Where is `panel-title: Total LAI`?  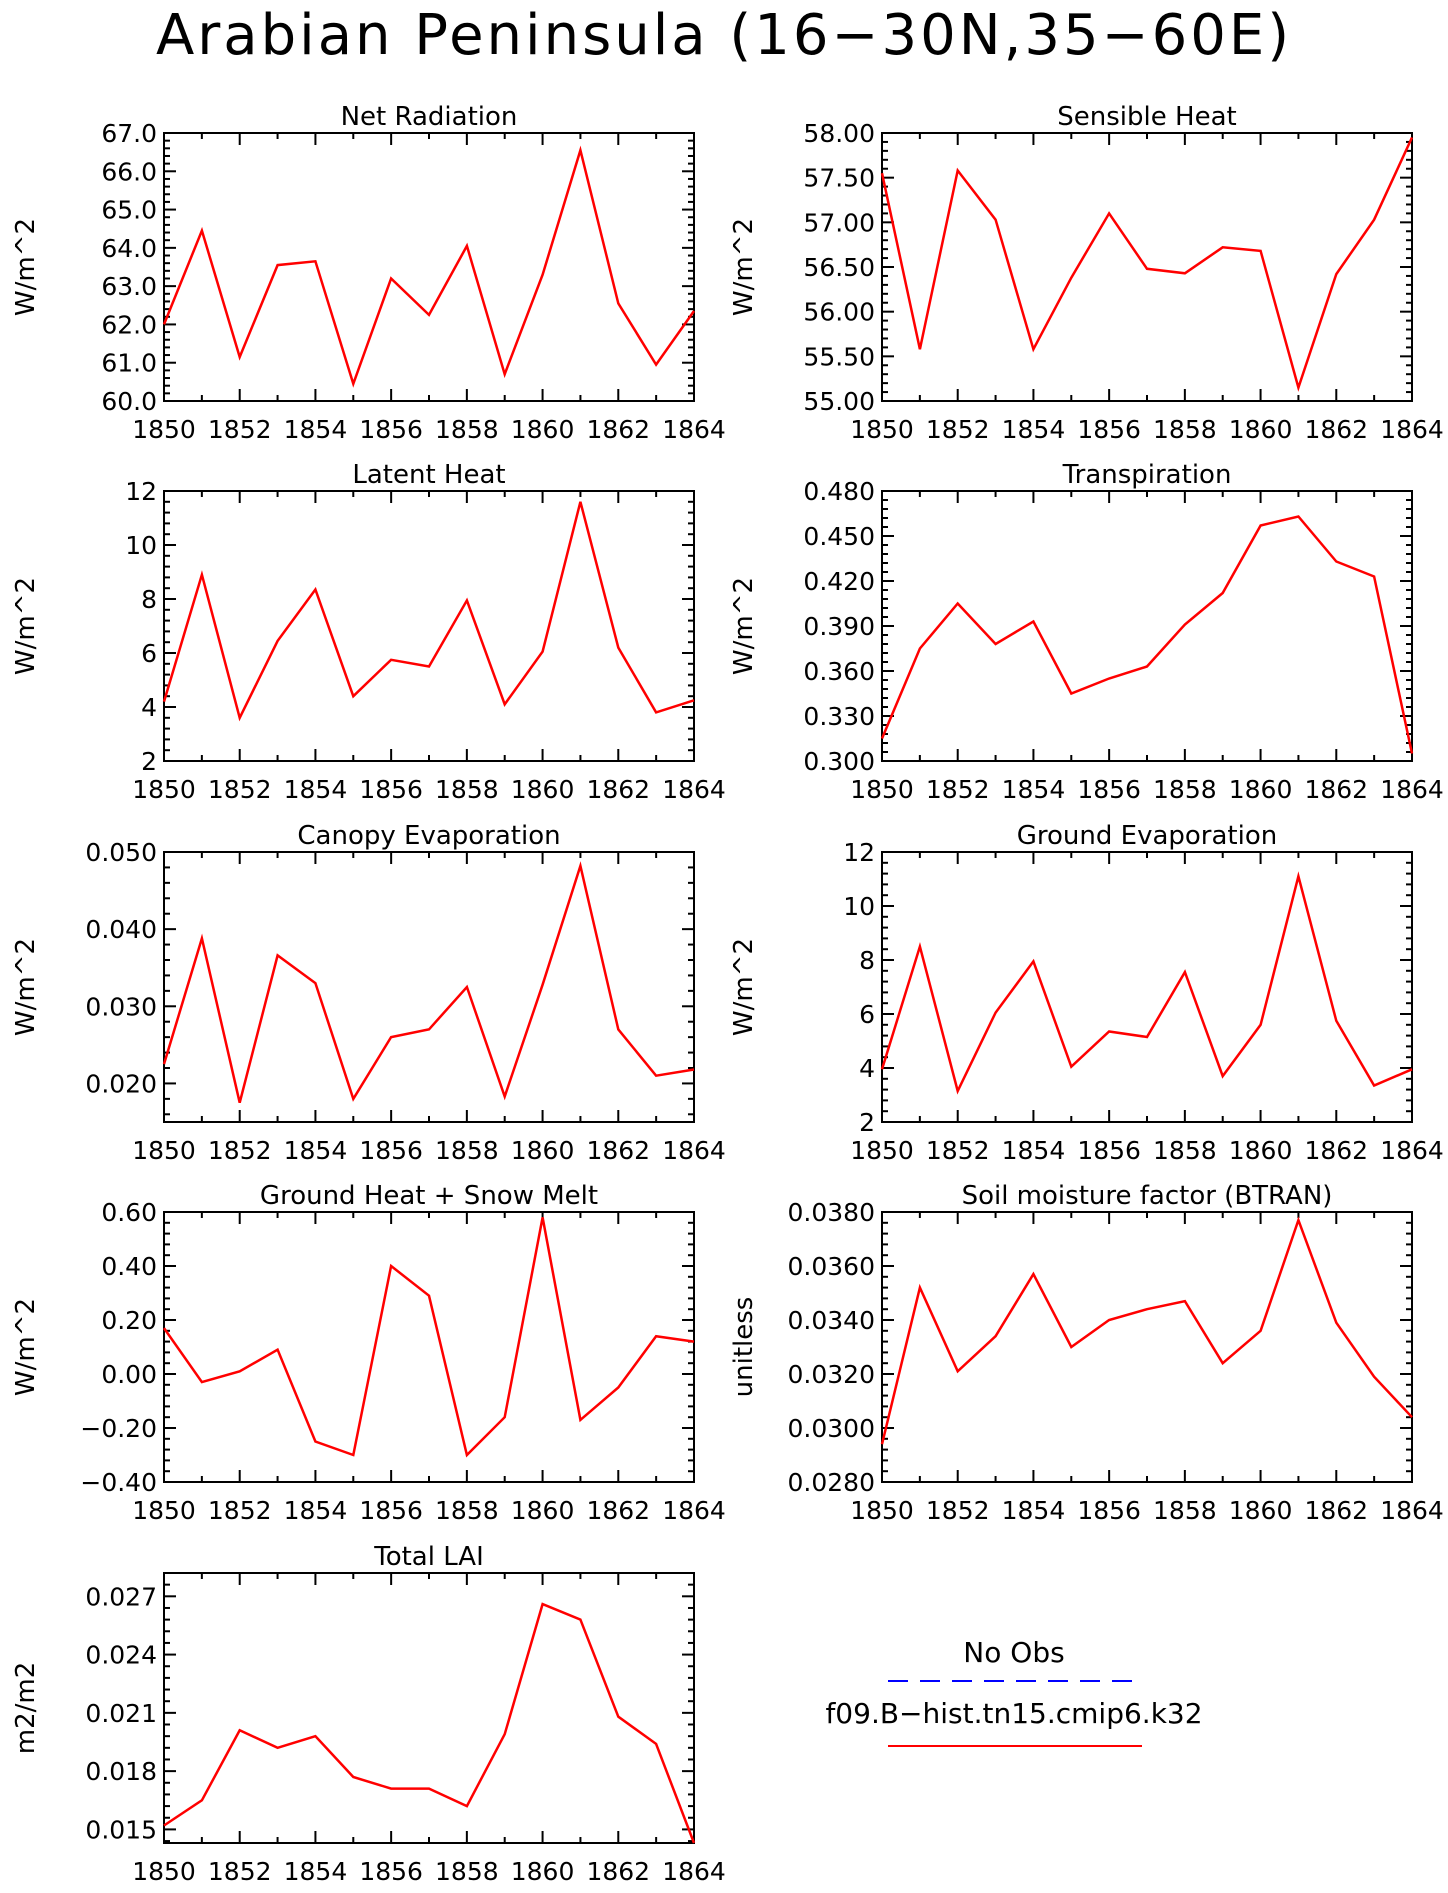 panel-title: Total LAI is located at coordinates (428, 1557).